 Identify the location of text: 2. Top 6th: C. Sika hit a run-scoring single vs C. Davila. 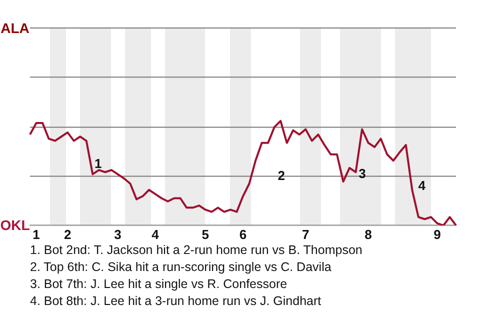
(181, 267).